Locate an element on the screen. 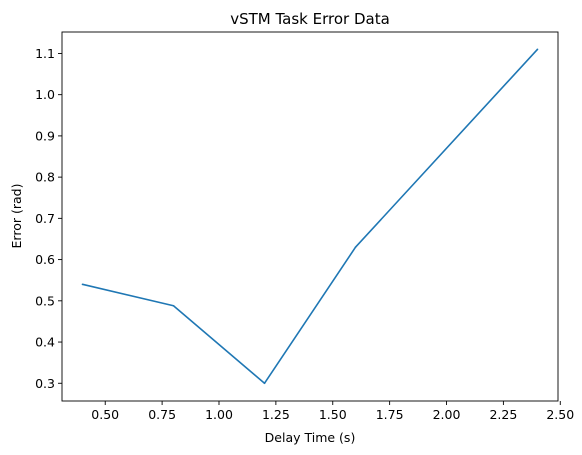 This screenshot has height=455, width=582. x-tick-label: 1.00 is located at coordinates (219, 414).